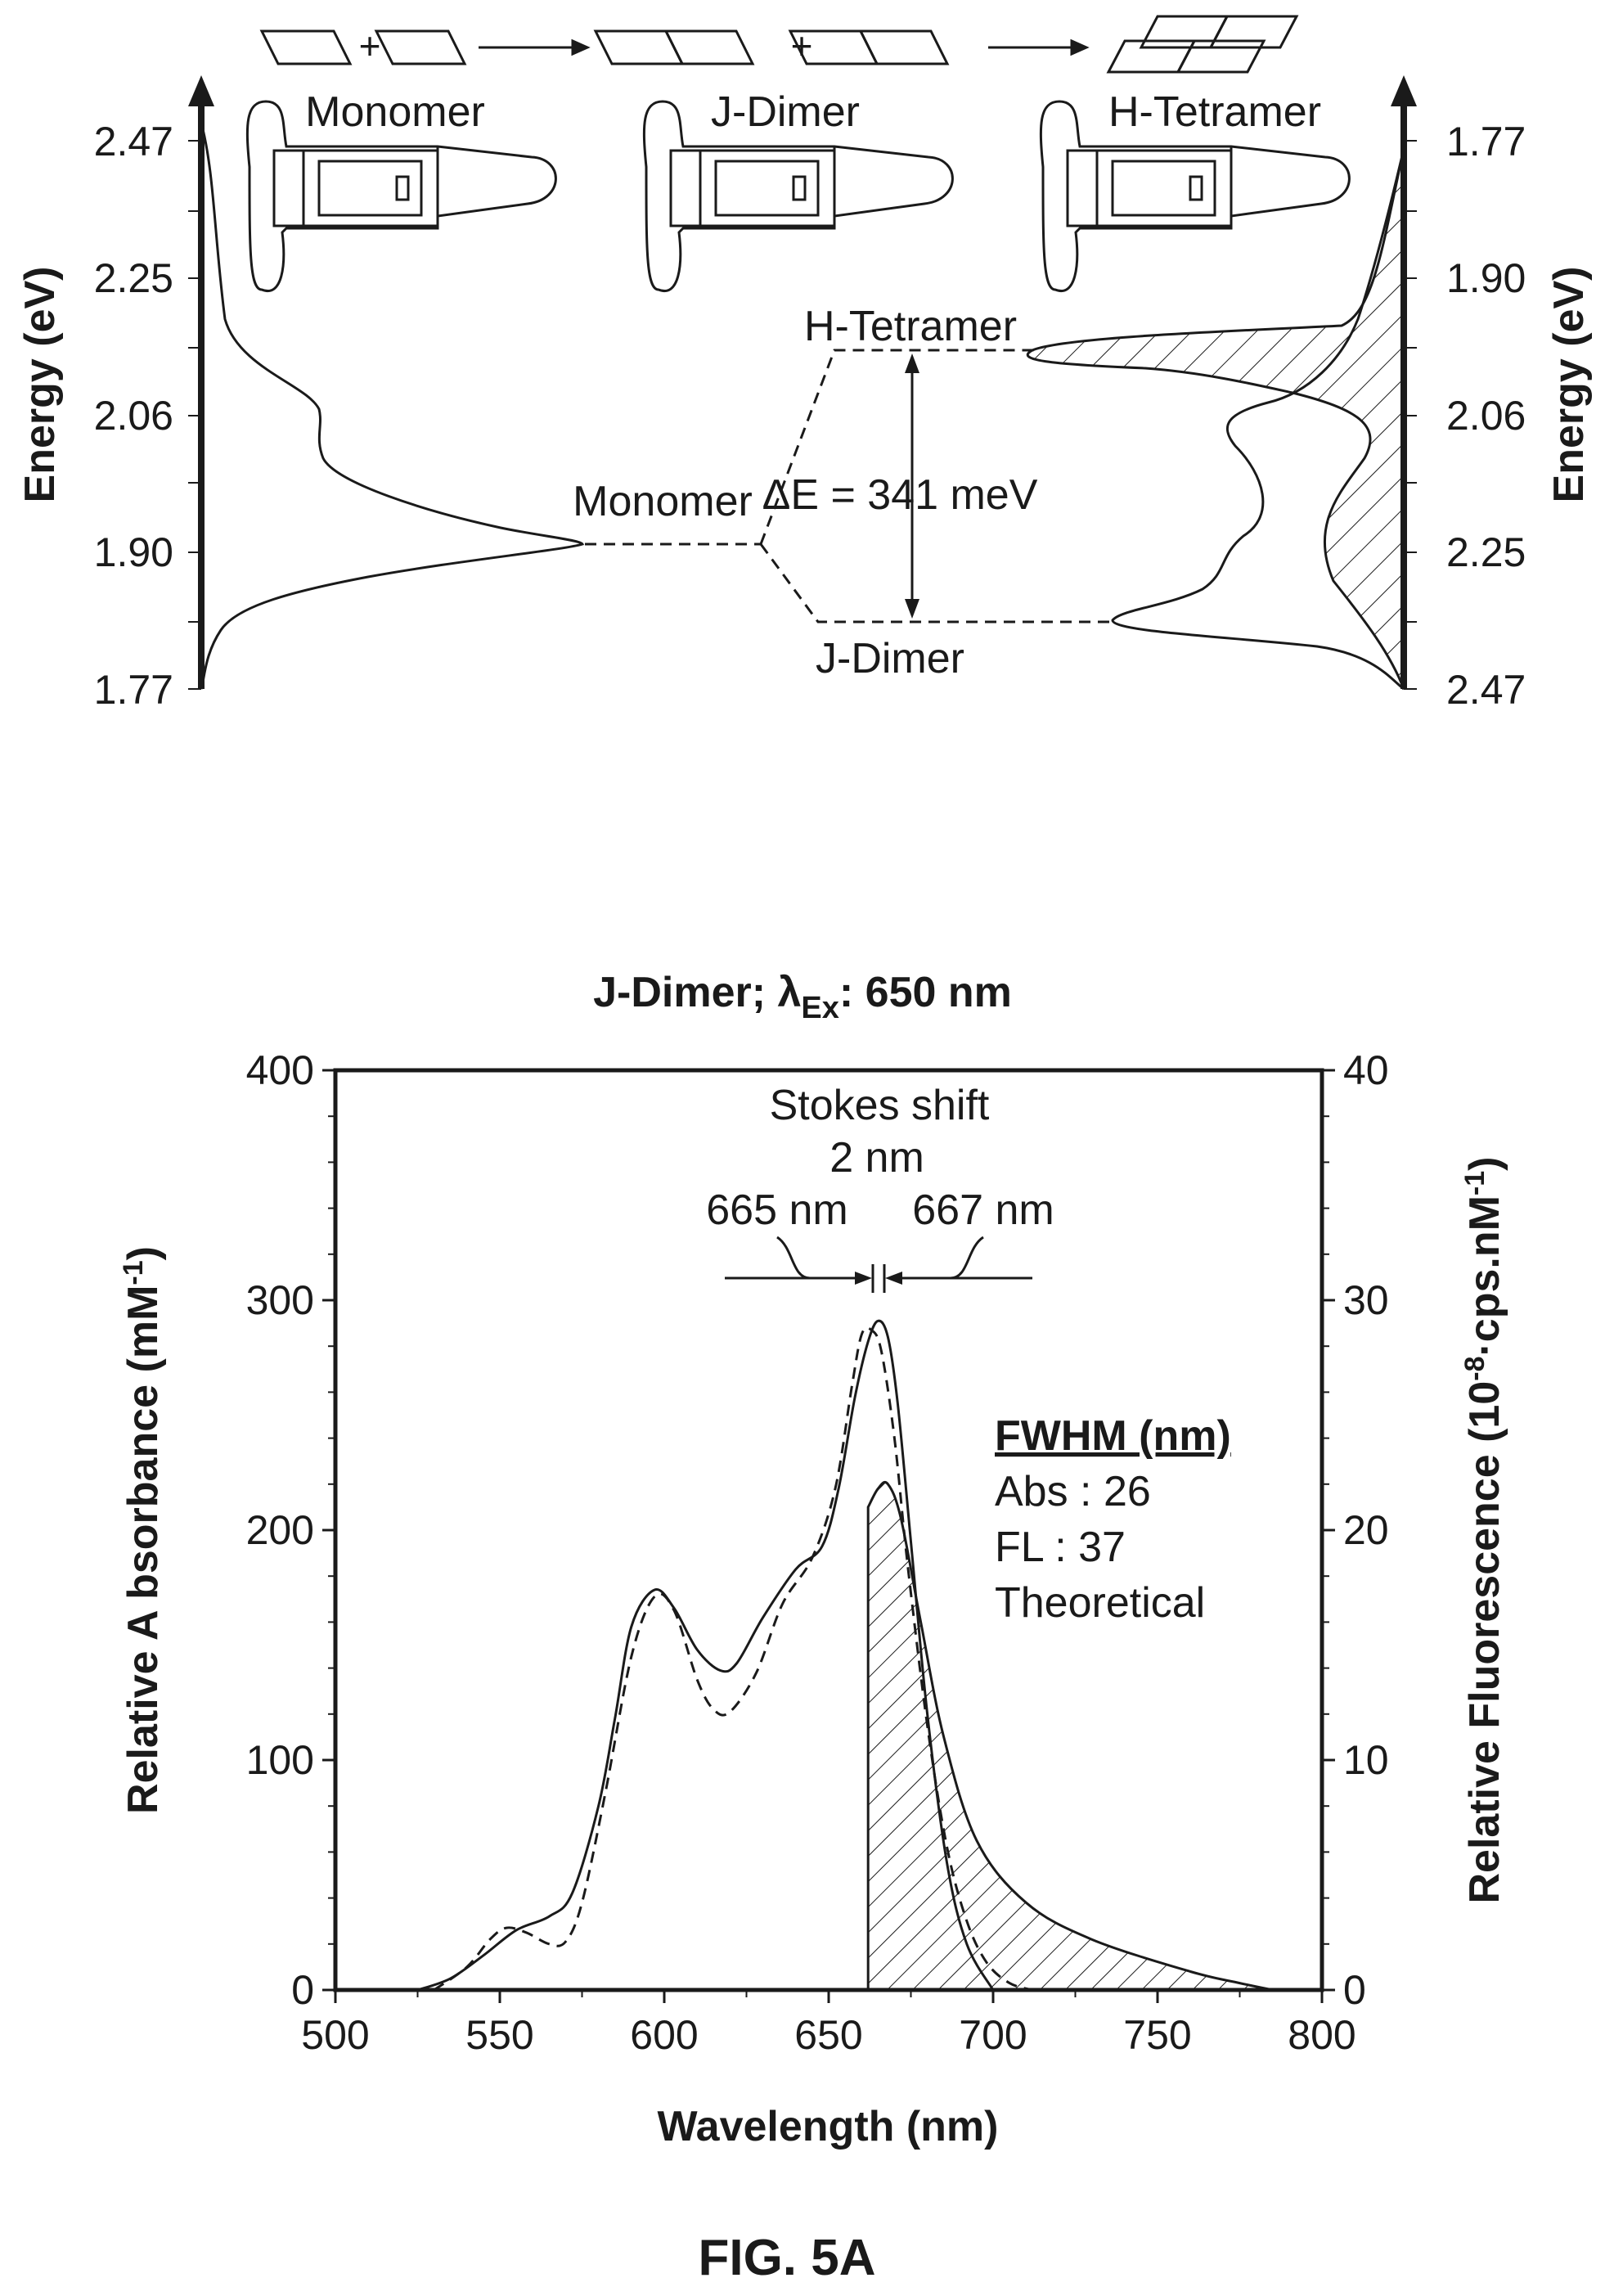 Image resolution: width=1605 pixels, height=2296 pixels. Describe the element at coordinates (829, 2126) in the screenshot. I see `x-axis-label: Wavelength (nm)` at that location.